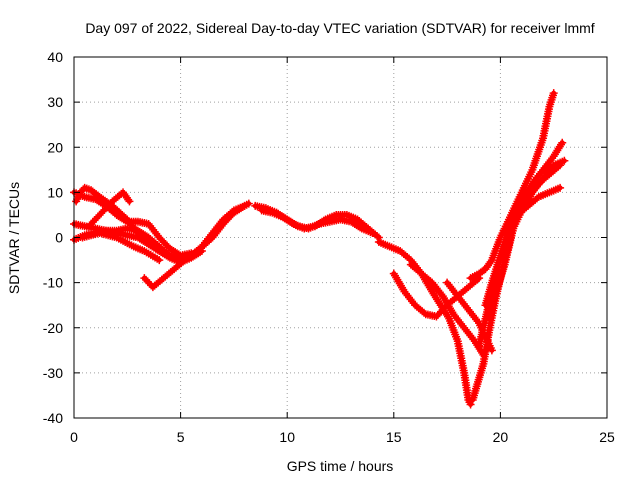 The image size is (640, 480). Describe the element at coordinates (14, 238) in the screenshot. I see `y-axis-label: SDTVAR / TECUs` at that location.